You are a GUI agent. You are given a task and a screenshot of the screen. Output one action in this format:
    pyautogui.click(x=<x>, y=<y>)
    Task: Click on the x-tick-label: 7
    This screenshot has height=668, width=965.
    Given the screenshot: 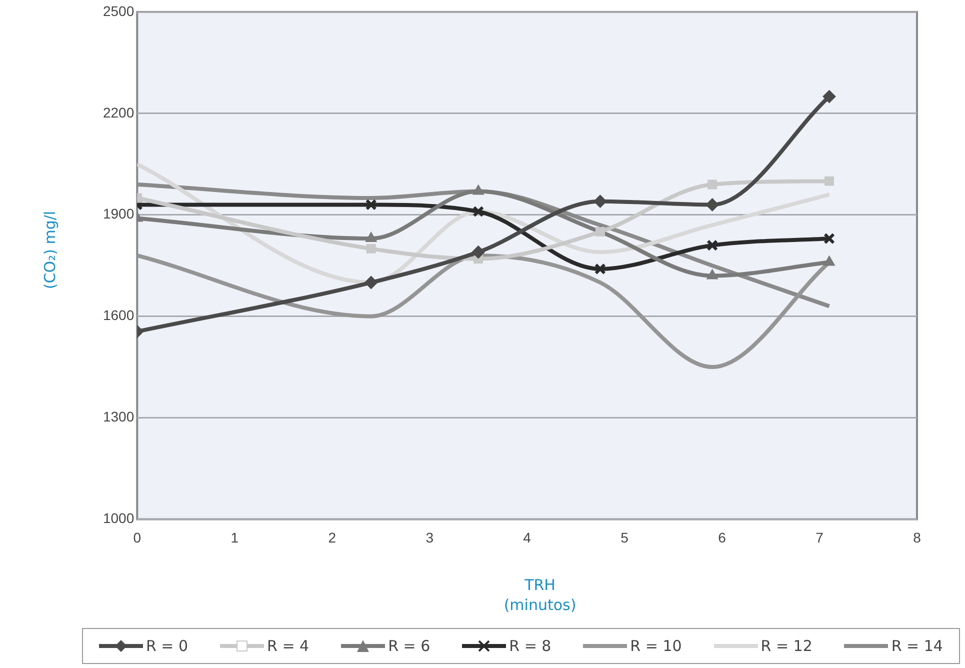 What is the action you would take?
    pyautogui.click(x=820, y=537)
    